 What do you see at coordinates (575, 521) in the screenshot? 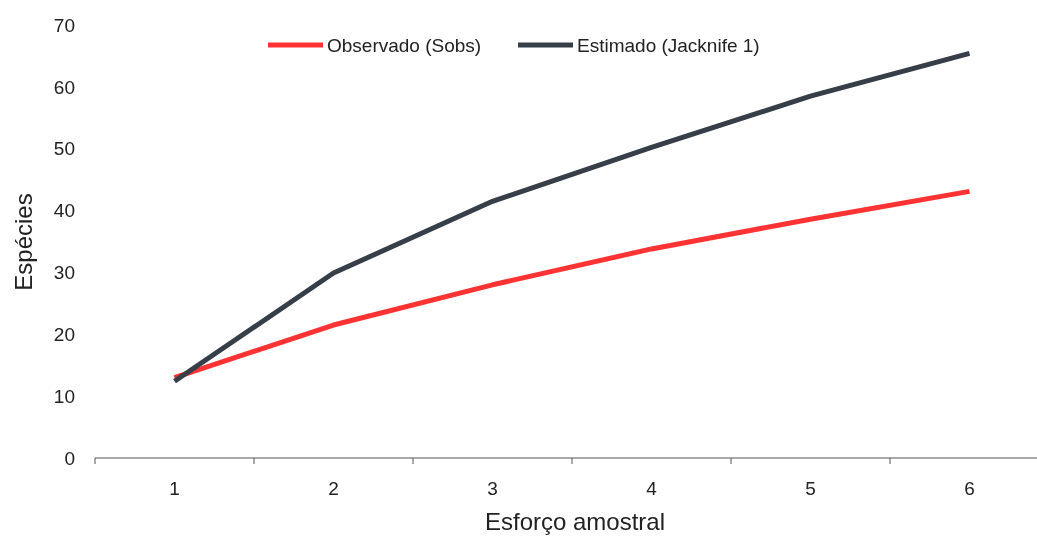
I see `x-axis-title: Esforço amostral` at bounding box center [575, 521].